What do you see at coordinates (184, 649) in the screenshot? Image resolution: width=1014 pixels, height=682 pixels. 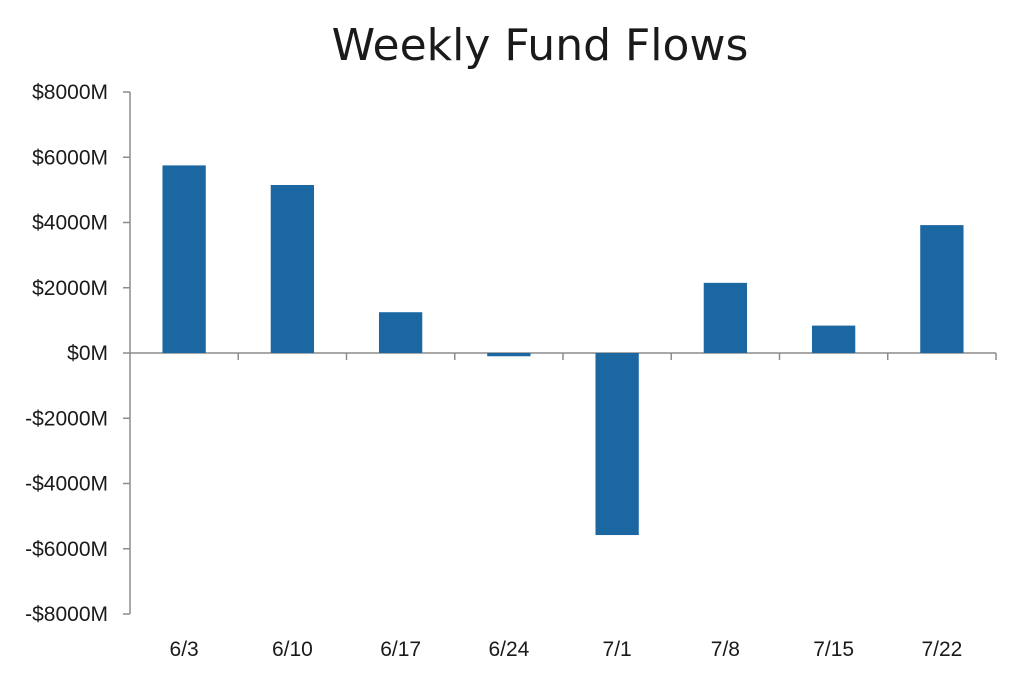 I see `x-tick-label: 6/3` at bounding box center [184, 649].